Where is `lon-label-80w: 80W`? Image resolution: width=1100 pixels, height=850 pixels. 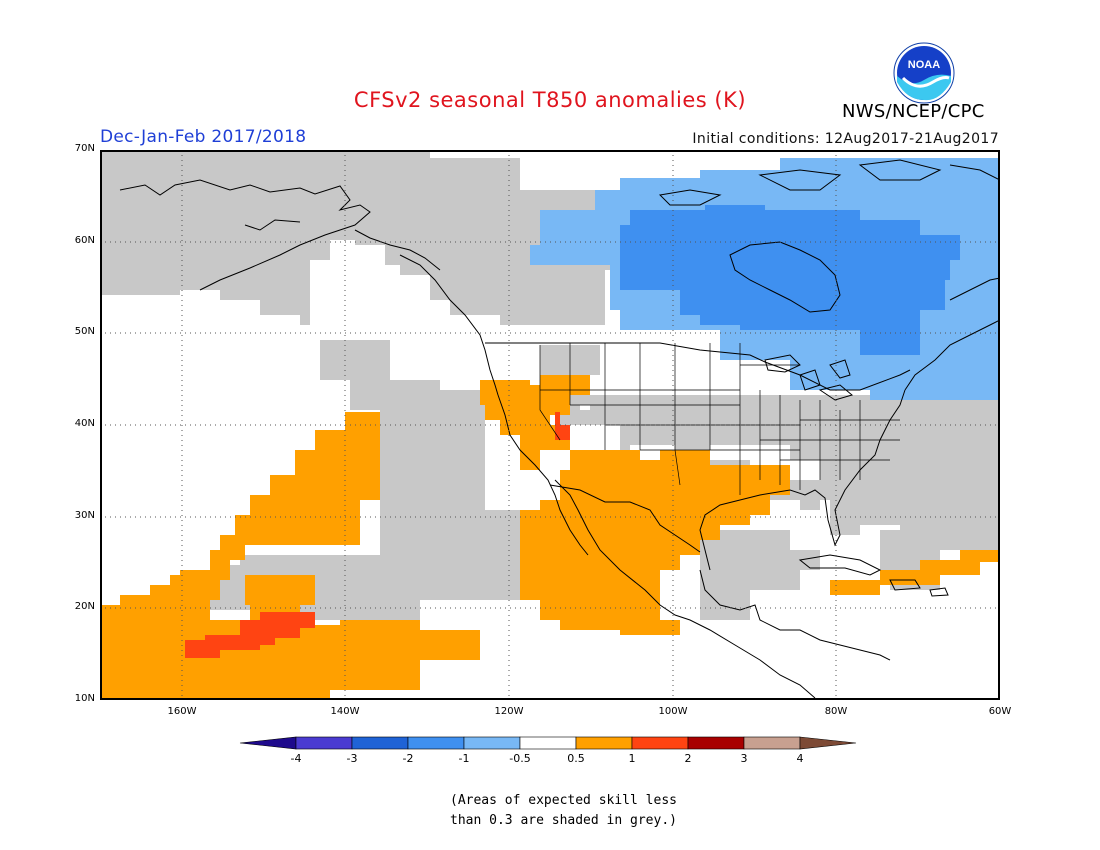
lon-label-80w: 80W is located at coordinates (836, 711).